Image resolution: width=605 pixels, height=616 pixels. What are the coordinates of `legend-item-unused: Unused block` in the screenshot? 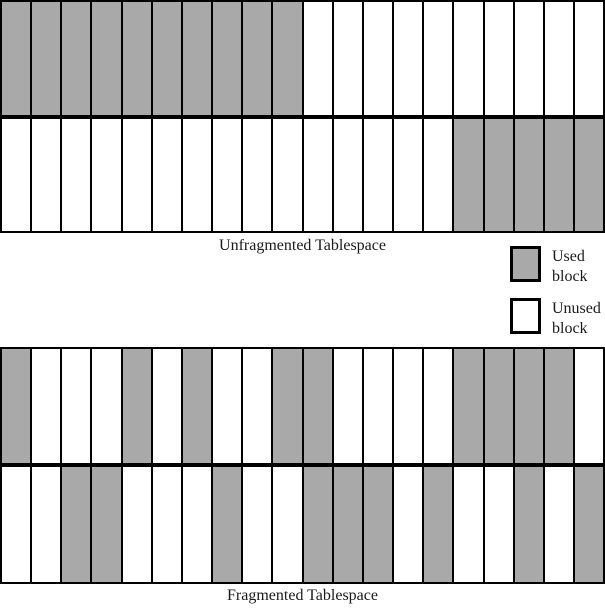 It's located at (557, 318).